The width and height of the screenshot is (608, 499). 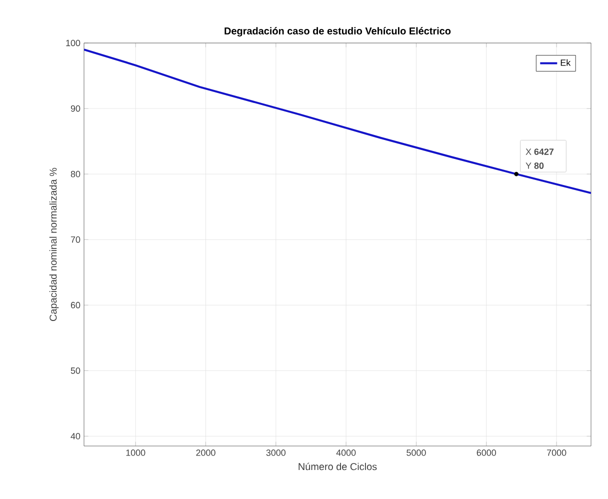 I want to click on chart-title: Degradación caso de estudio Vehículo Eléctrico, so click(x=337, y=31).